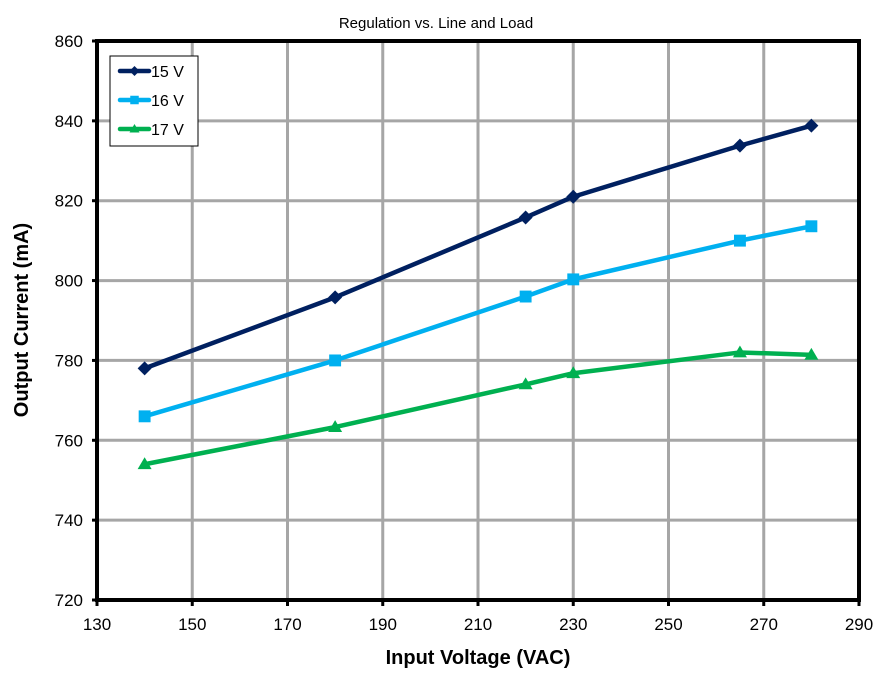  What do you see at coordinates (150, 130) in the screenshot?
I see `legend-item-17v: 17 V` at bounding box center [150, 130].